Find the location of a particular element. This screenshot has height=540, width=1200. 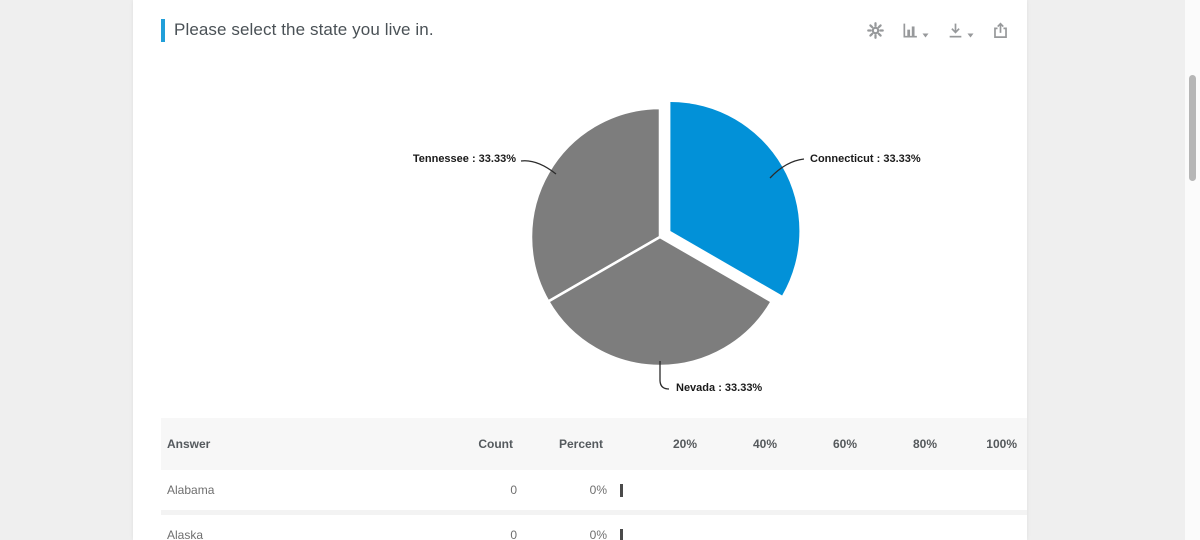

table-row: Alabama 0 0% is located at coordinates (594, 490).